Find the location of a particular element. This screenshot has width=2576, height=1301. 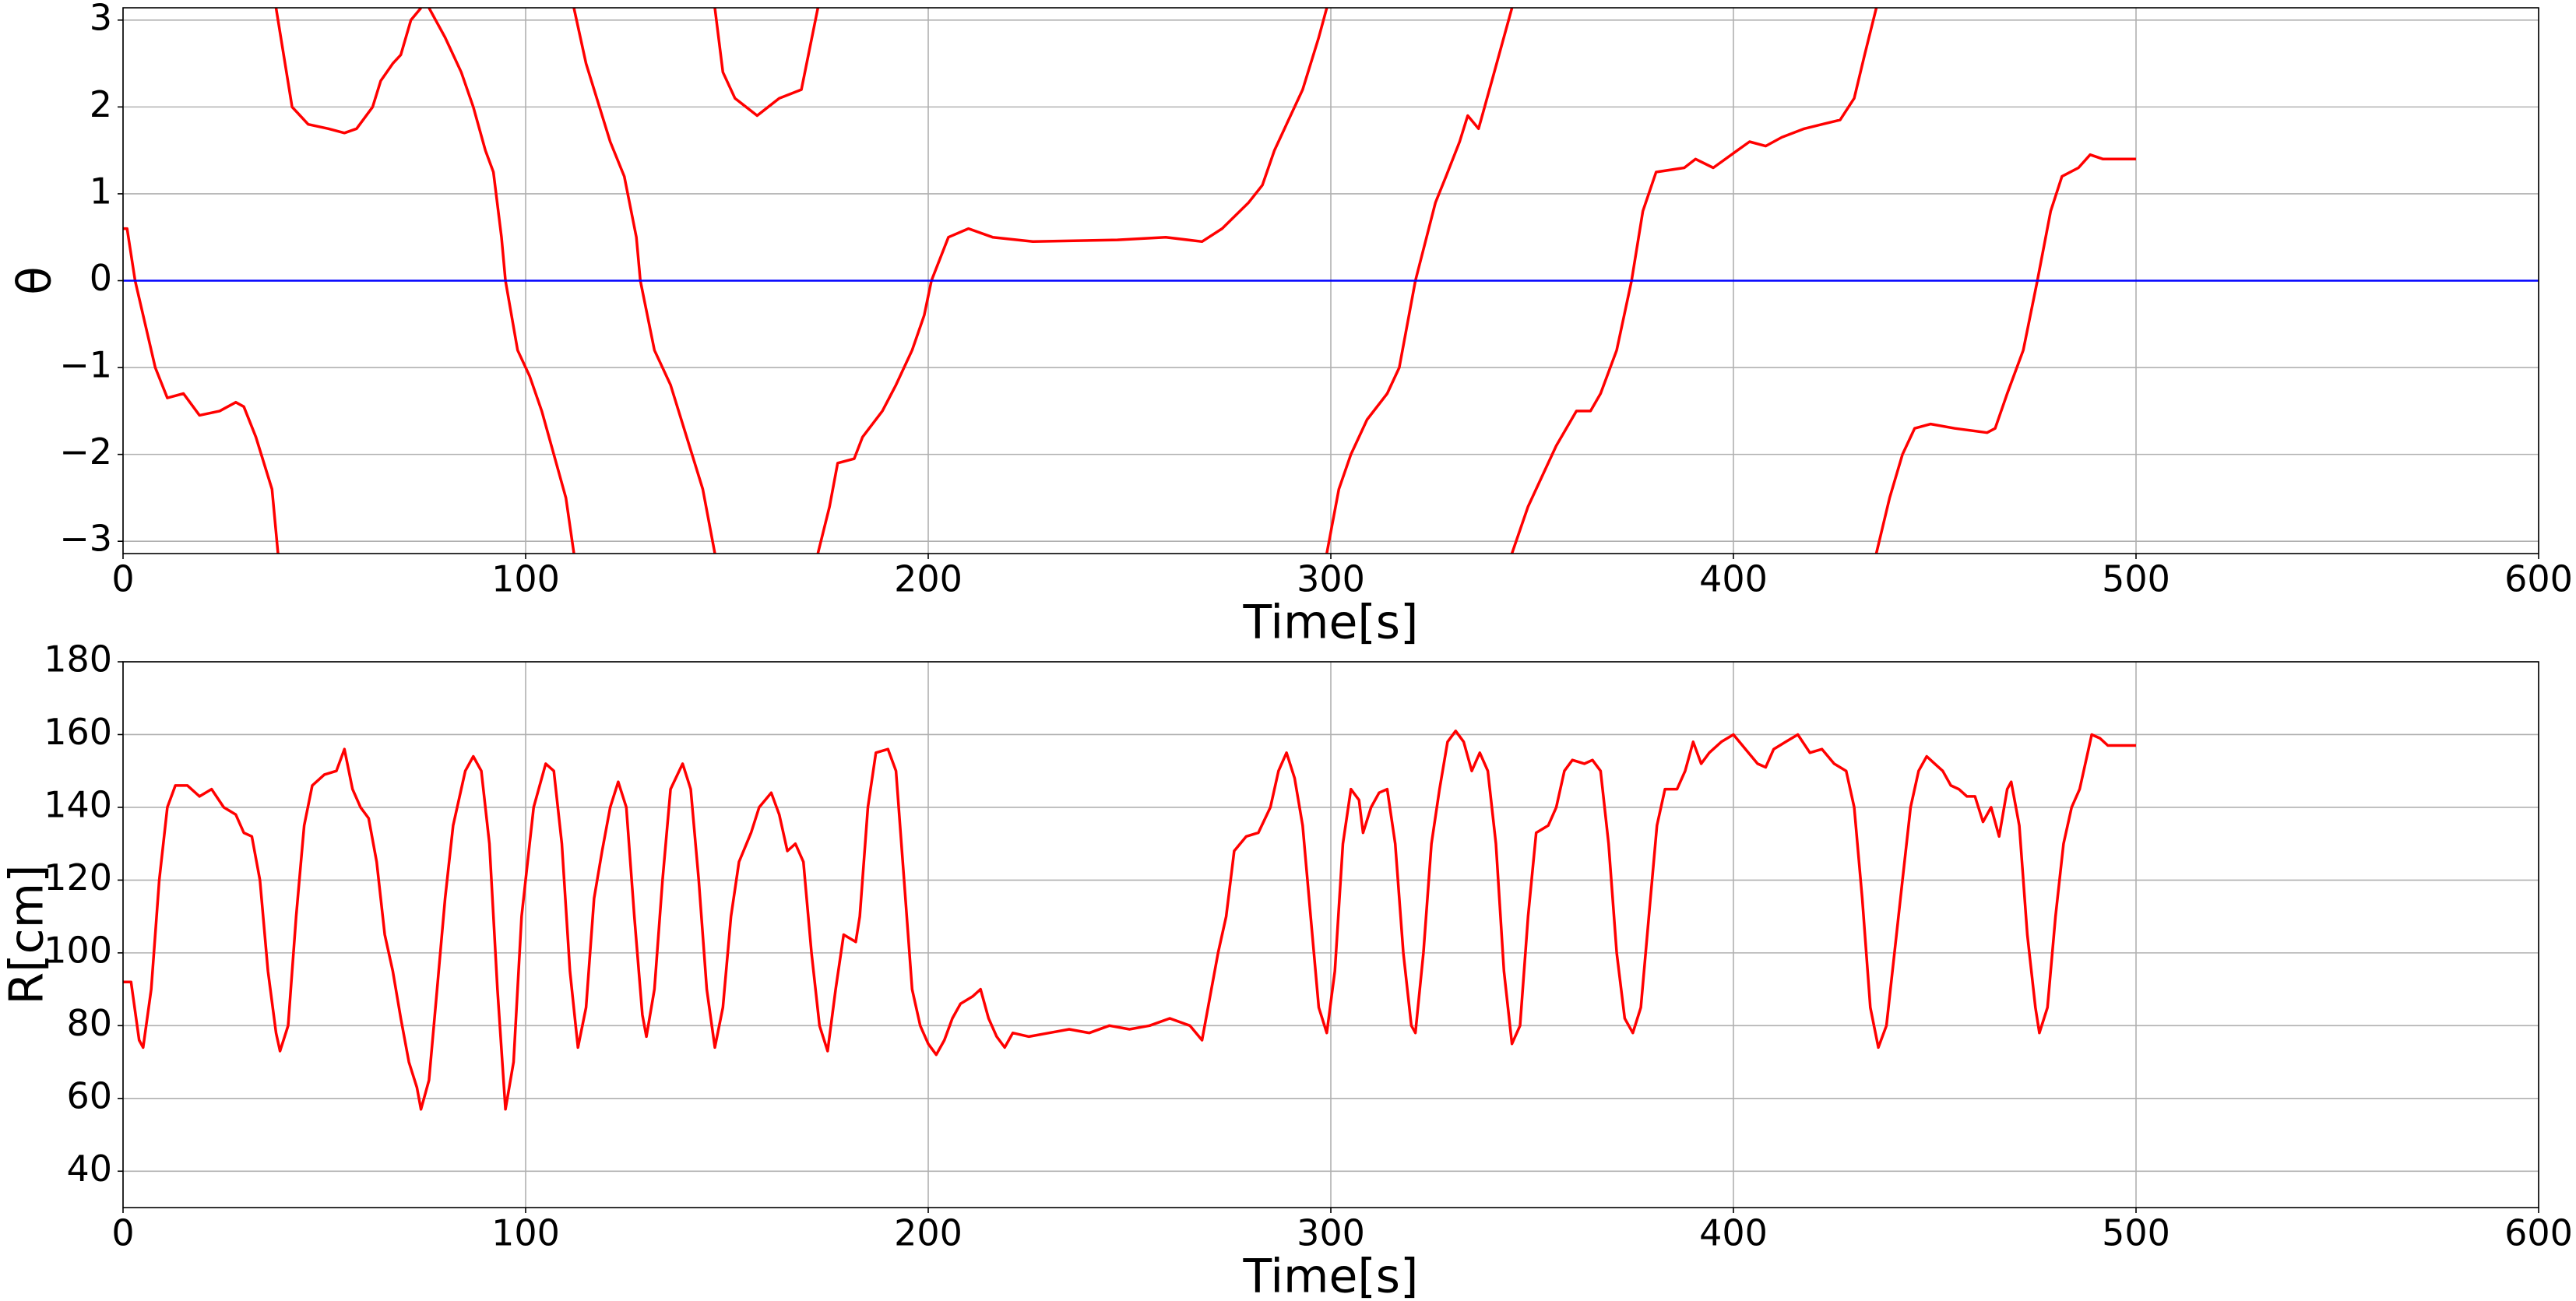

y-tick-label: 120 is located at coordinates (78, 877).